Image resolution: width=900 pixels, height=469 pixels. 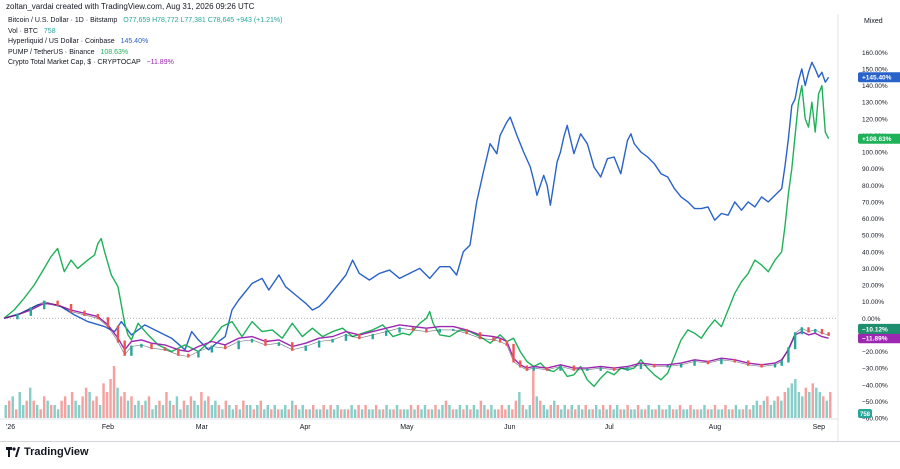 What do you see at coordinates (145, 53) in the screenshot?
I see `legend-series-pump: PUMP / TetherUS · Binance 108.63%` at bounding box center [145, 53].